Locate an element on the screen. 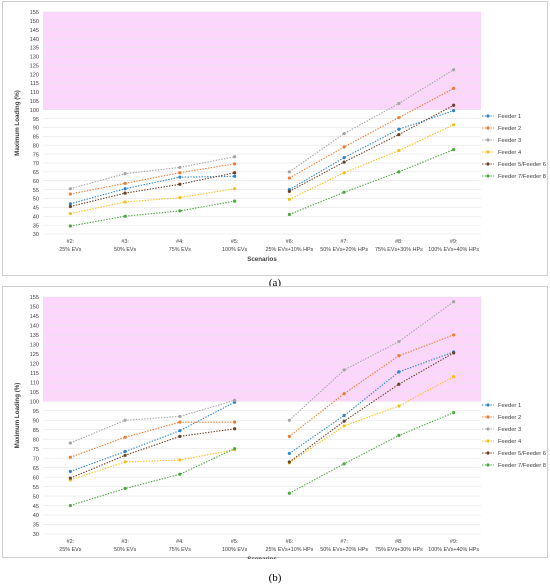 This screenshot has height=588, width=550. y-tick-label: 70 is located at coordinates (36, 164).